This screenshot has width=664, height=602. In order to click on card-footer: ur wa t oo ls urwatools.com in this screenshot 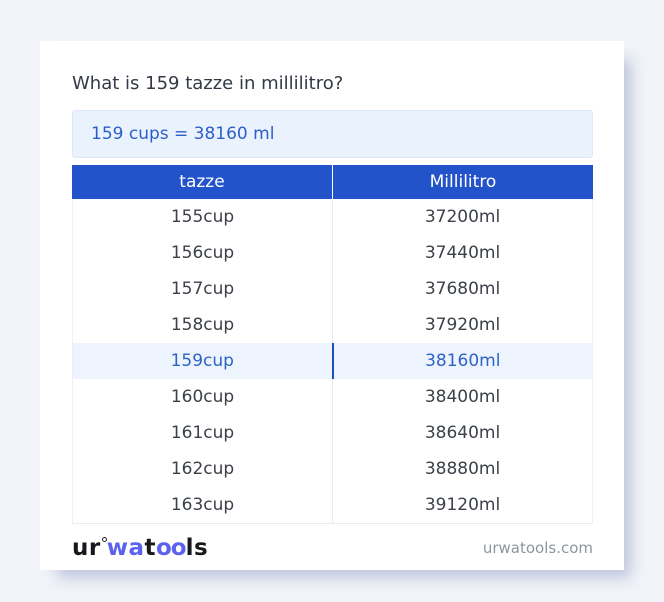, I will do `click(332, 548)`.